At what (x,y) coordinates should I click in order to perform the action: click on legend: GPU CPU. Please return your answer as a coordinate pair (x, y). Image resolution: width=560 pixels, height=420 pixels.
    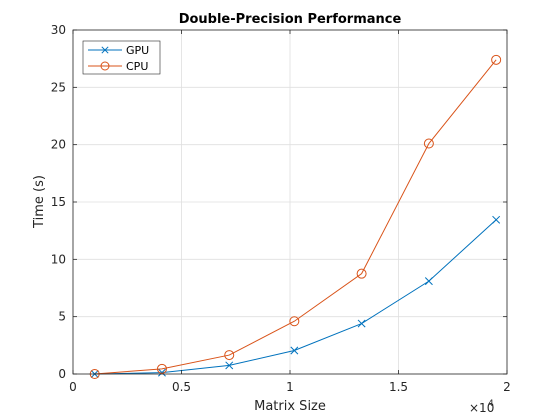
    Looking at the image, I should click on (121, 57).